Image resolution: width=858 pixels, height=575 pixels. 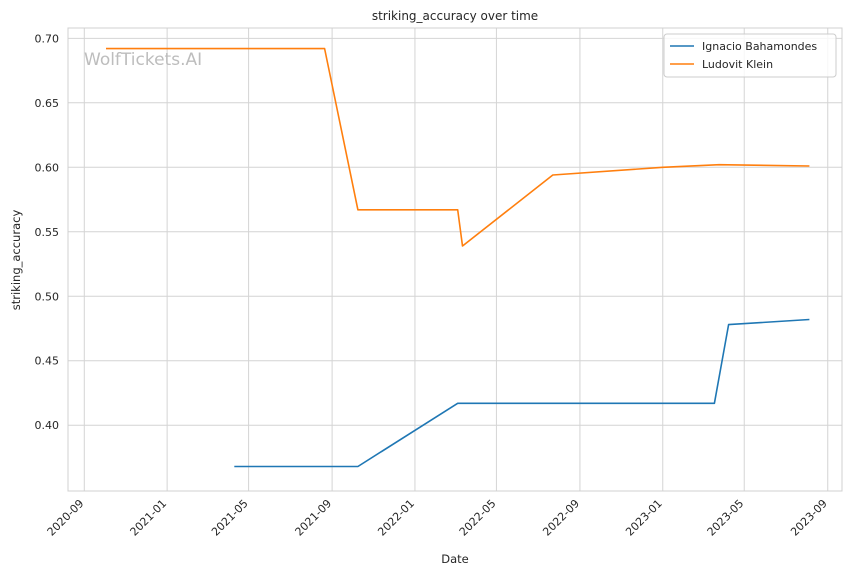 I want to click on y-tick-label: 0.70, so click(x=47, y=38).